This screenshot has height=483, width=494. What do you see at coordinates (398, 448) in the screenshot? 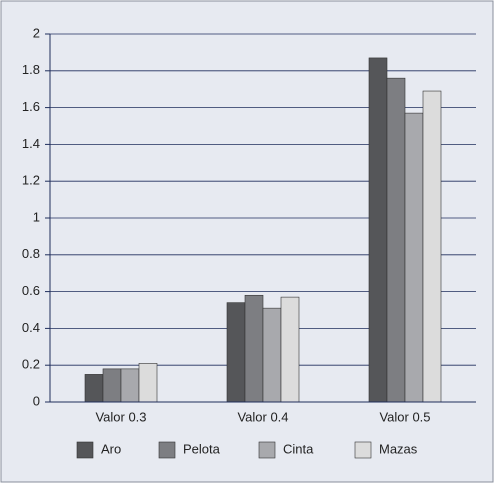
I see `legend-label: Mazas` at bounding box center [398, 448].